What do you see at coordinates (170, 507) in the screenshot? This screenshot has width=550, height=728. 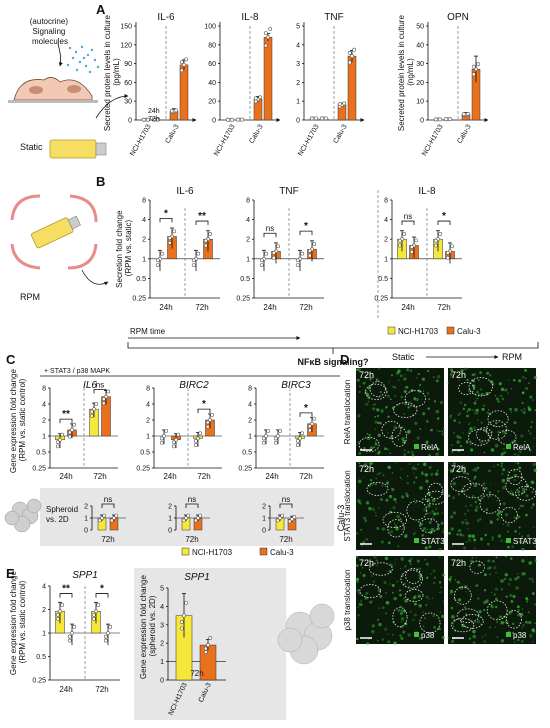 I see `y-tick-label: 2` at bounding box center [170, 507].